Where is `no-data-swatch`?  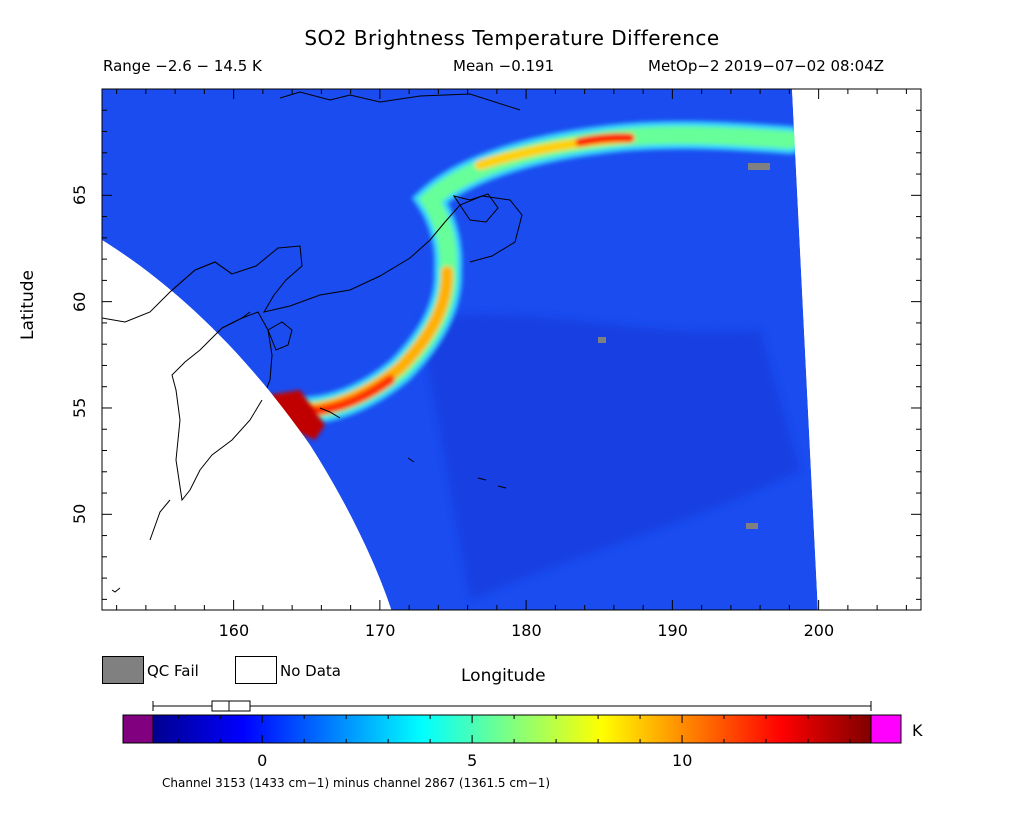 no-data-swatch is located at coordinates (256, 670).